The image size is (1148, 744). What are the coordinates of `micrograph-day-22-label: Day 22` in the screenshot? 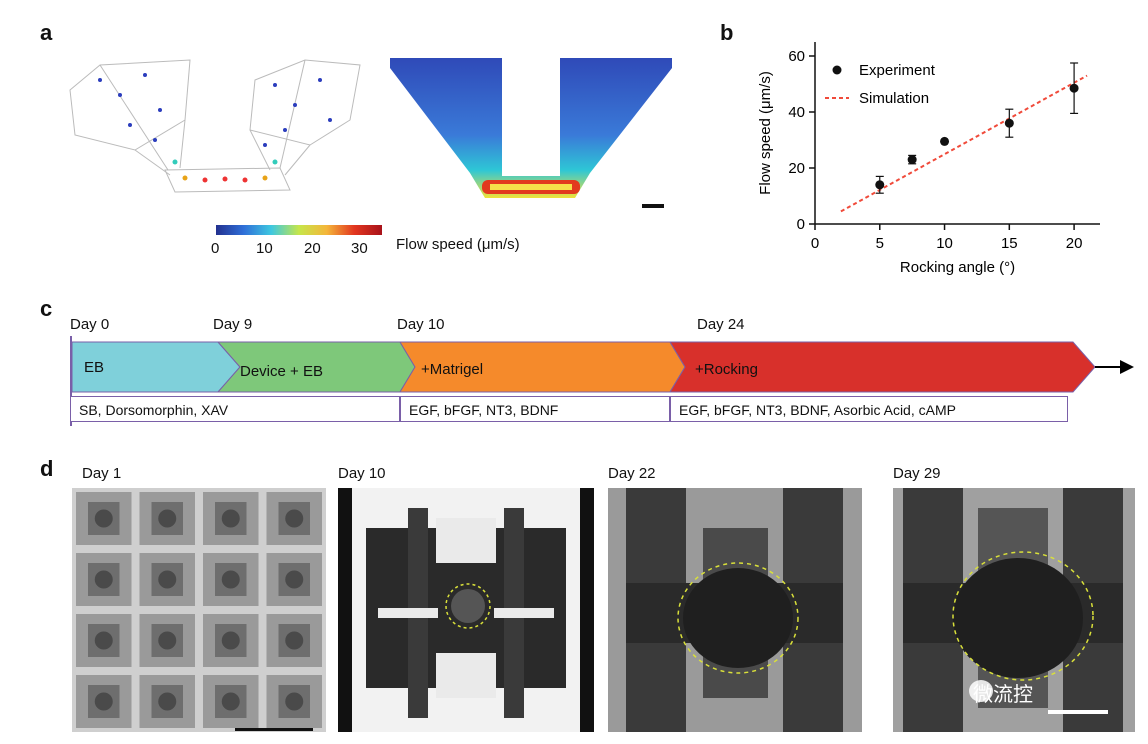 It's located at (632, 473).